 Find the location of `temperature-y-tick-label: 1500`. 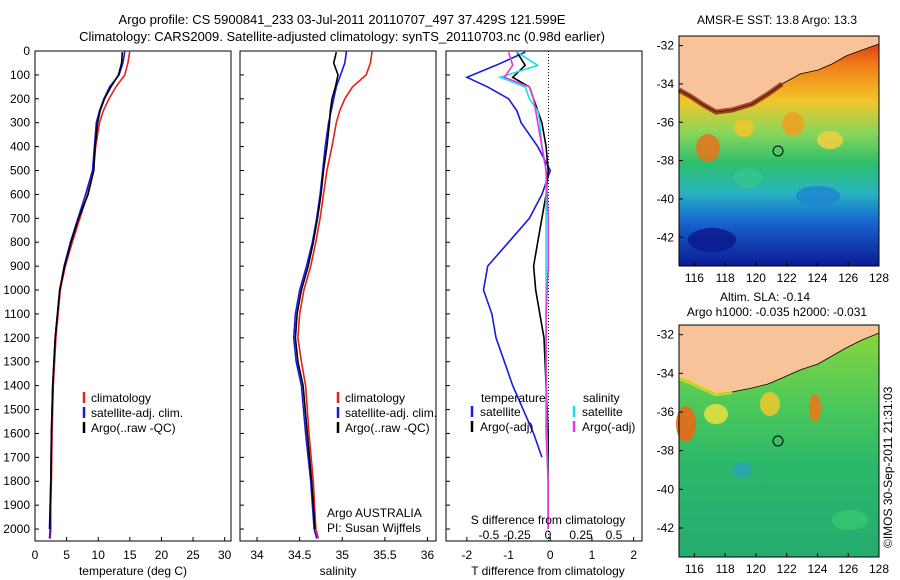

temperature-y-tick-label: 1500 is located at coordinates (16, 410).